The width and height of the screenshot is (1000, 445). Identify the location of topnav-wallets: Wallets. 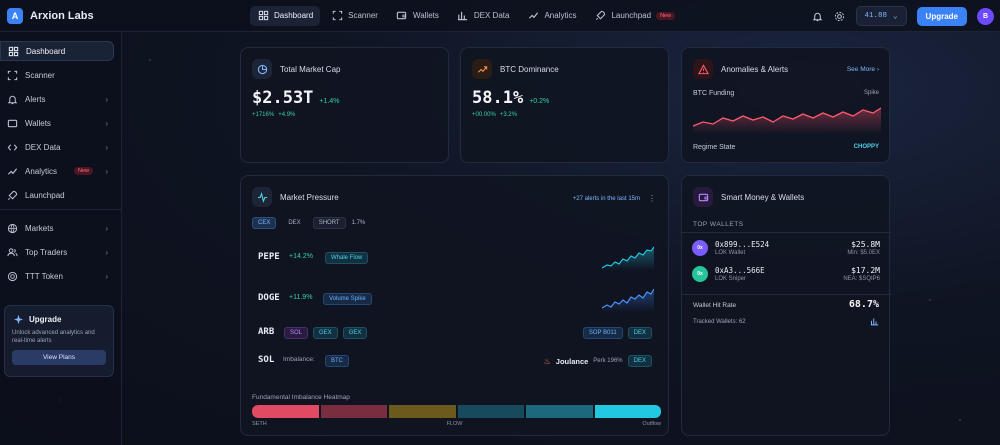
(417, 16).